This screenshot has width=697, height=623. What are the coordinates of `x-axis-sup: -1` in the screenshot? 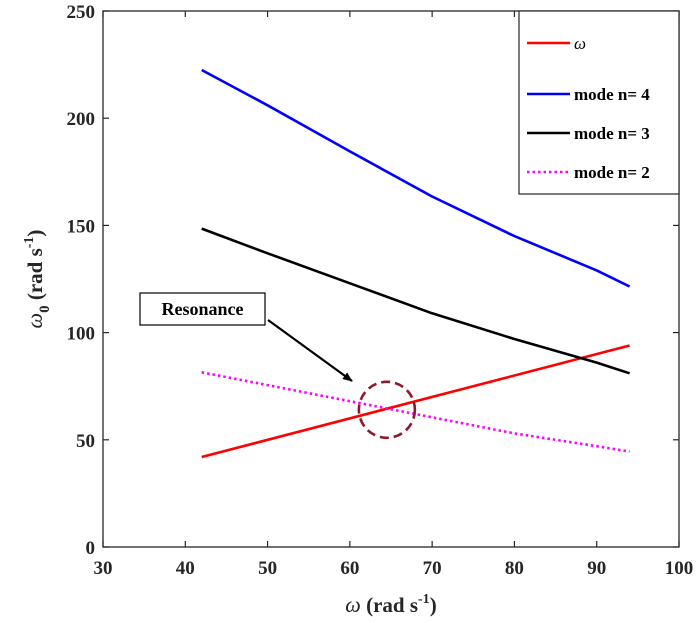 It's located at (424, 599).